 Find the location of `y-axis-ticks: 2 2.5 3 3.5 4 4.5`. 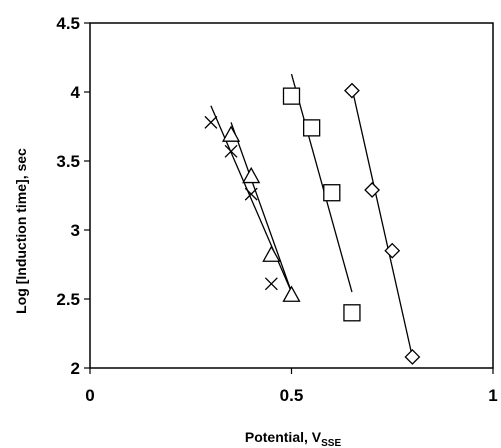

y-axis-ticks: 2 2.5 3 3.5 4 4.5 is located at coordinates (73, 196).